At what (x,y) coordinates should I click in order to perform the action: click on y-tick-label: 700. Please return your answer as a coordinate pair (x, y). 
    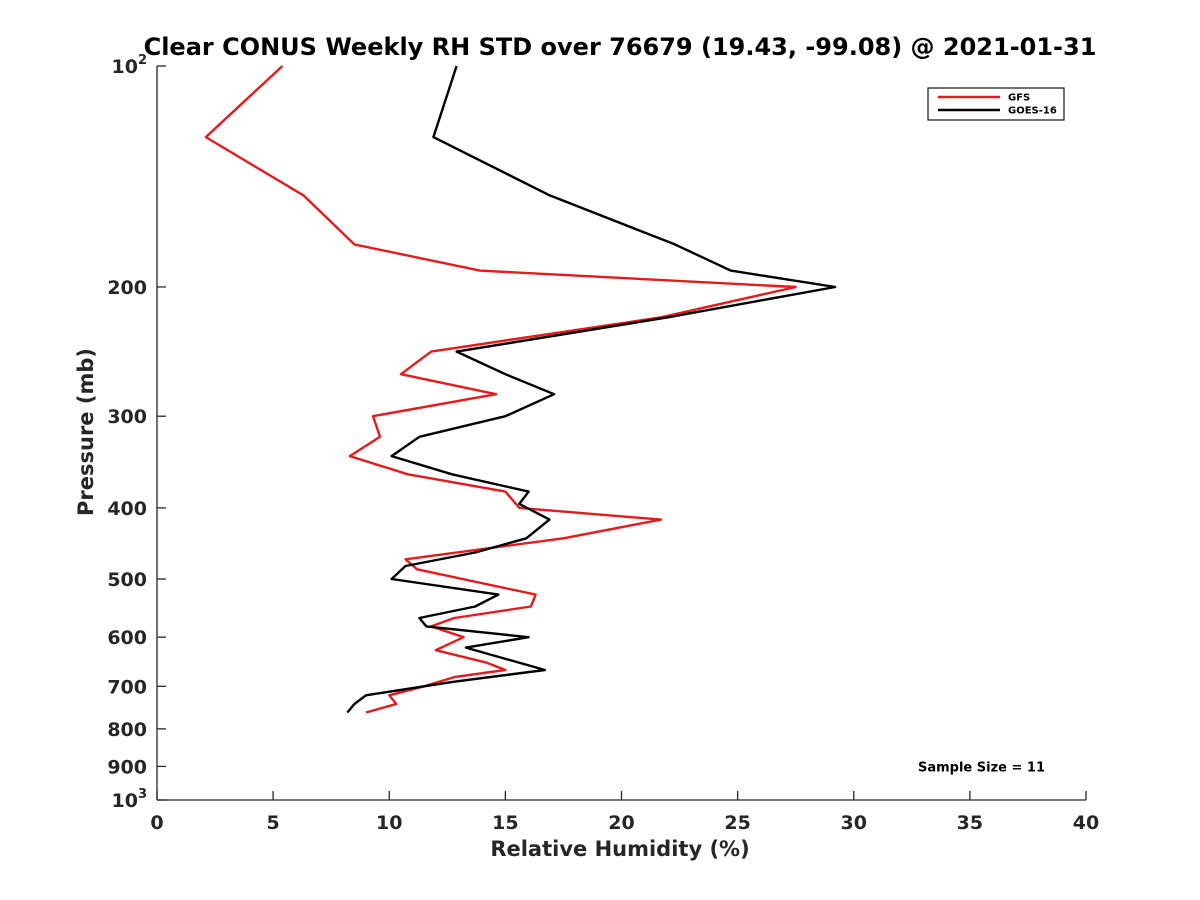
    Looking at the image, I should click on (127, 687).